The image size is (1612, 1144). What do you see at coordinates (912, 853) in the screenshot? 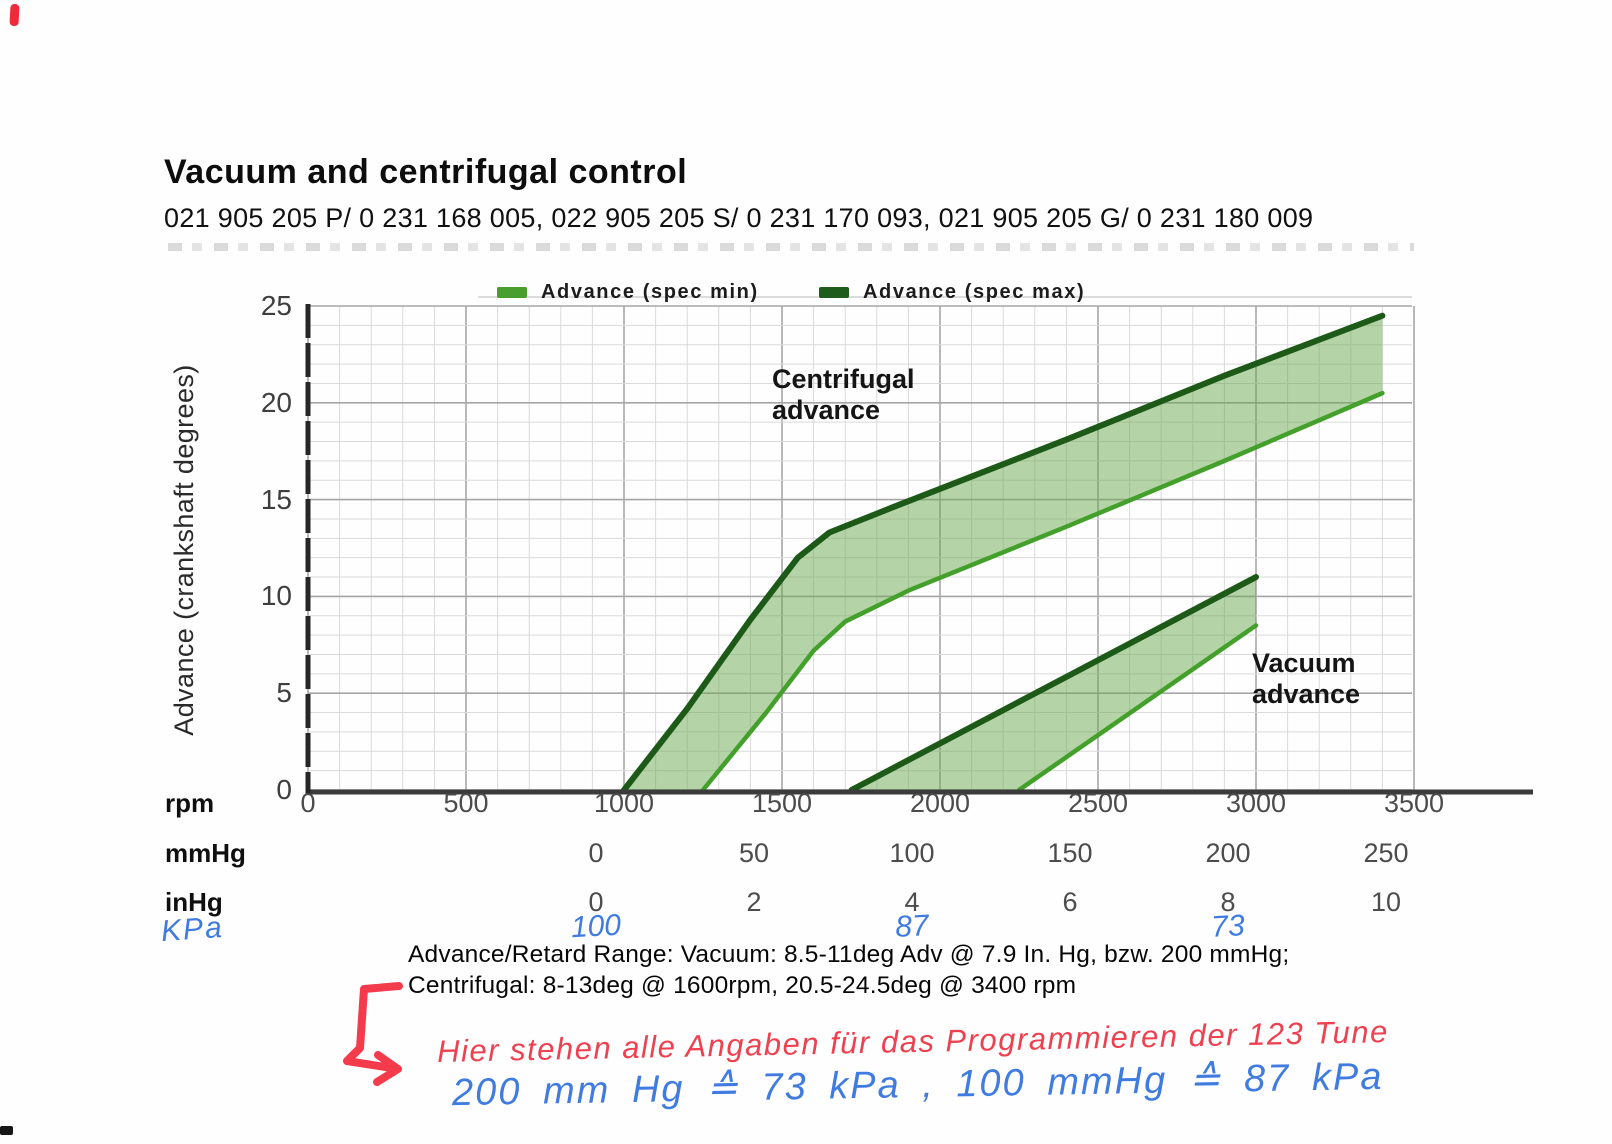
I see `mmhg-value-100: 100` at bounding box center [912, 853].